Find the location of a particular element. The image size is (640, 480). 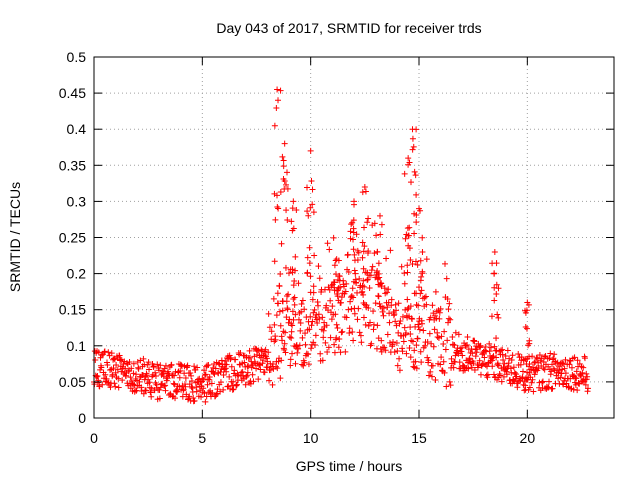

y-axis-label: SRMTID / TECUs is located at coordinates (15, 237).